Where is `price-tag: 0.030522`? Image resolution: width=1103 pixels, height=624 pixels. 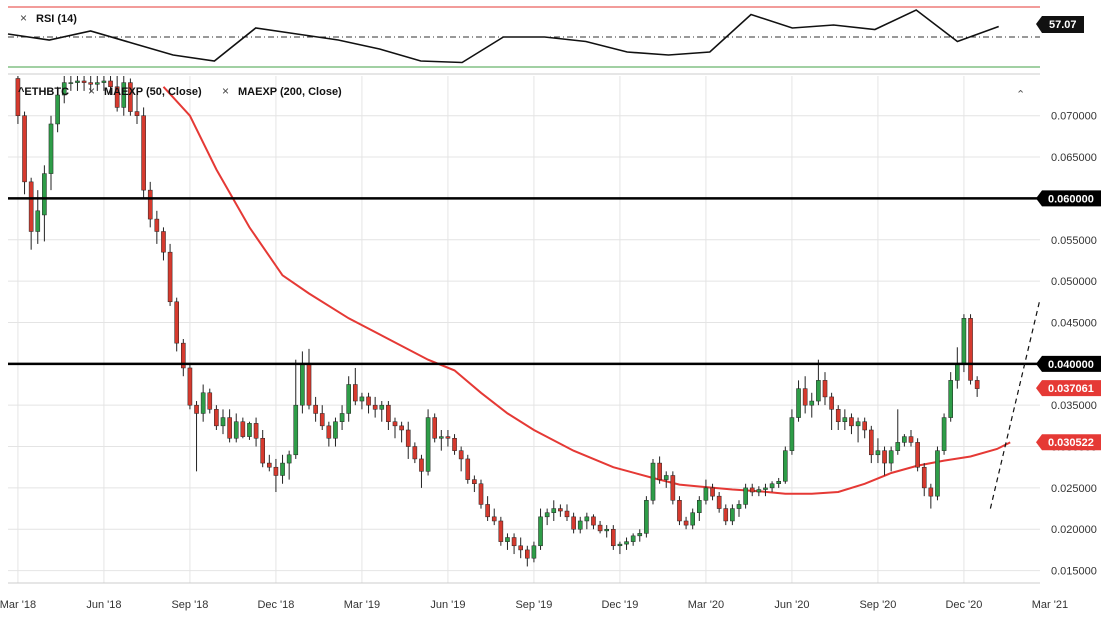
price-tag: 0.030522 is located at coordinates (1068, 442).